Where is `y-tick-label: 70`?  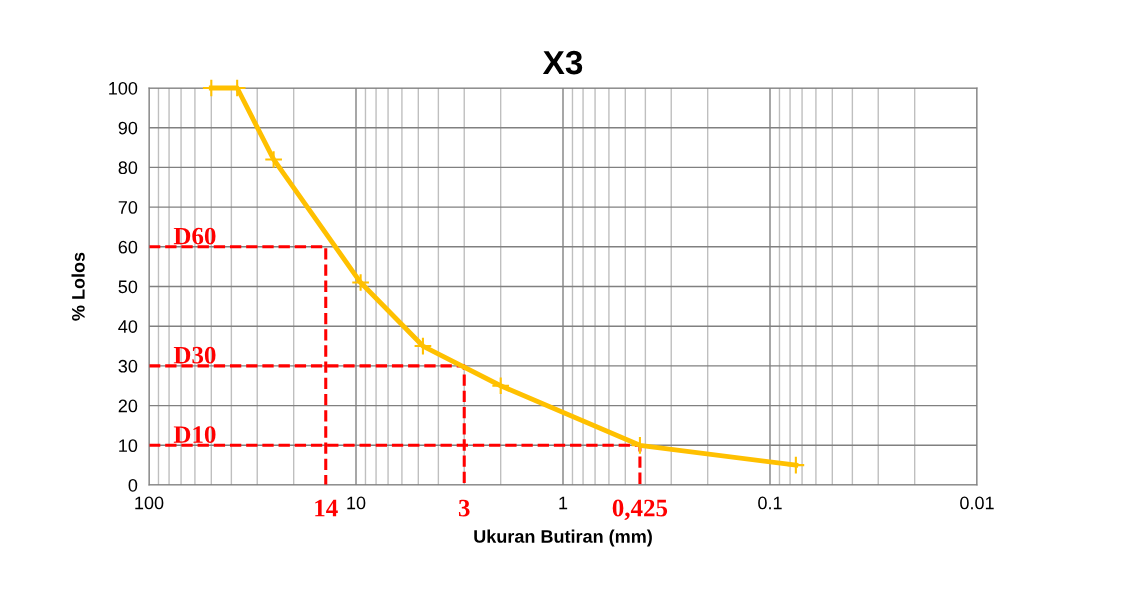 y-tick-label: 70 is located at coordinates (128, 207).